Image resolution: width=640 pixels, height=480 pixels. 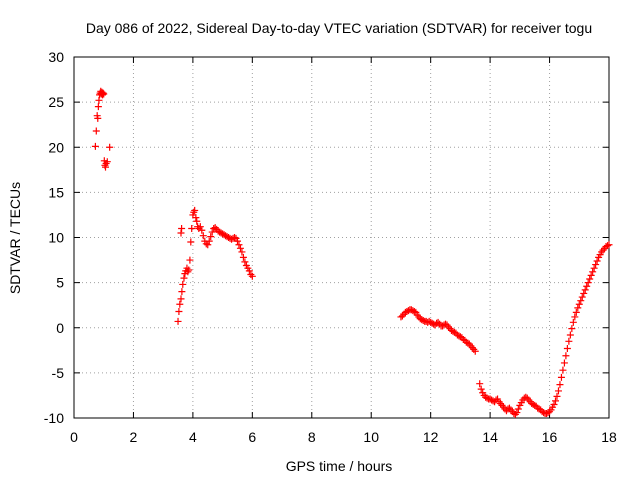 What do you see at coordinates (56, 57) in the screenshot?
I see `y-tick-label: 30` at bounding box center [56, 57].